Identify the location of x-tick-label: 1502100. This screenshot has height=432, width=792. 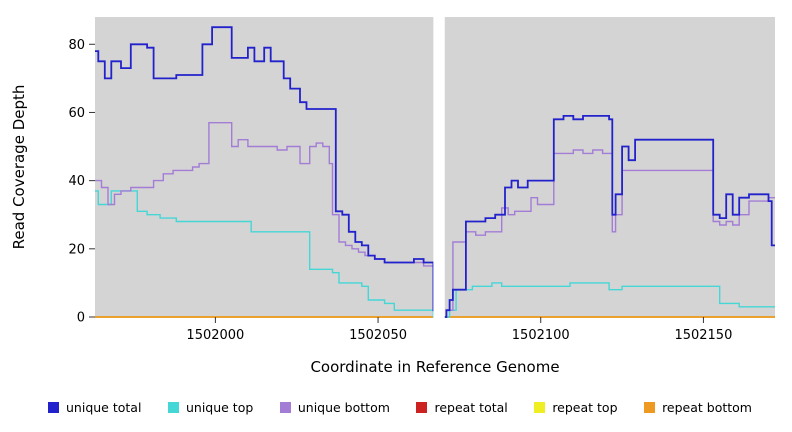
(541, 335).